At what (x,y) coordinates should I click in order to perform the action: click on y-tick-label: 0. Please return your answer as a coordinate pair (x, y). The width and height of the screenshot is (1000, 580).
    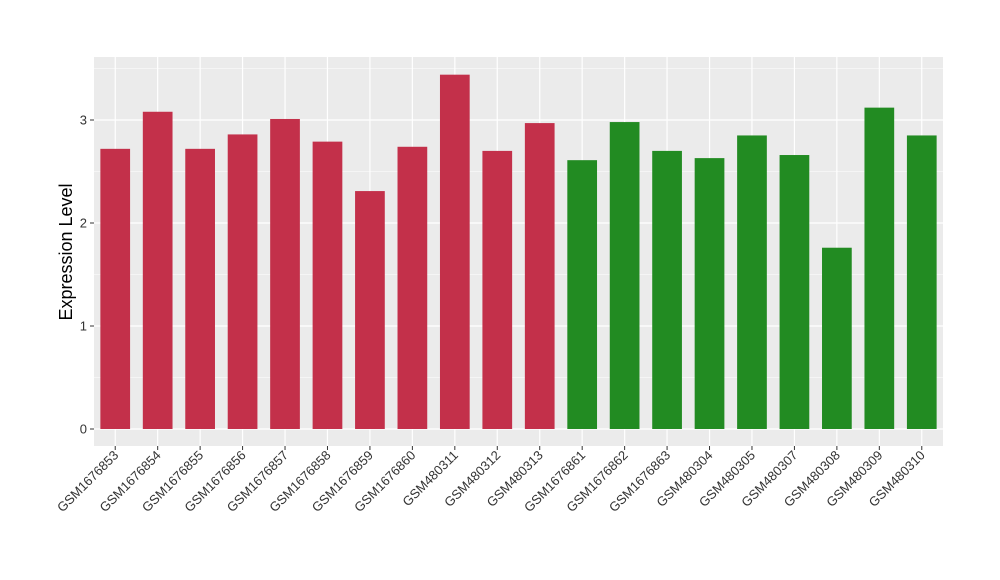
    Looking at the image, I should click on (83, 429).